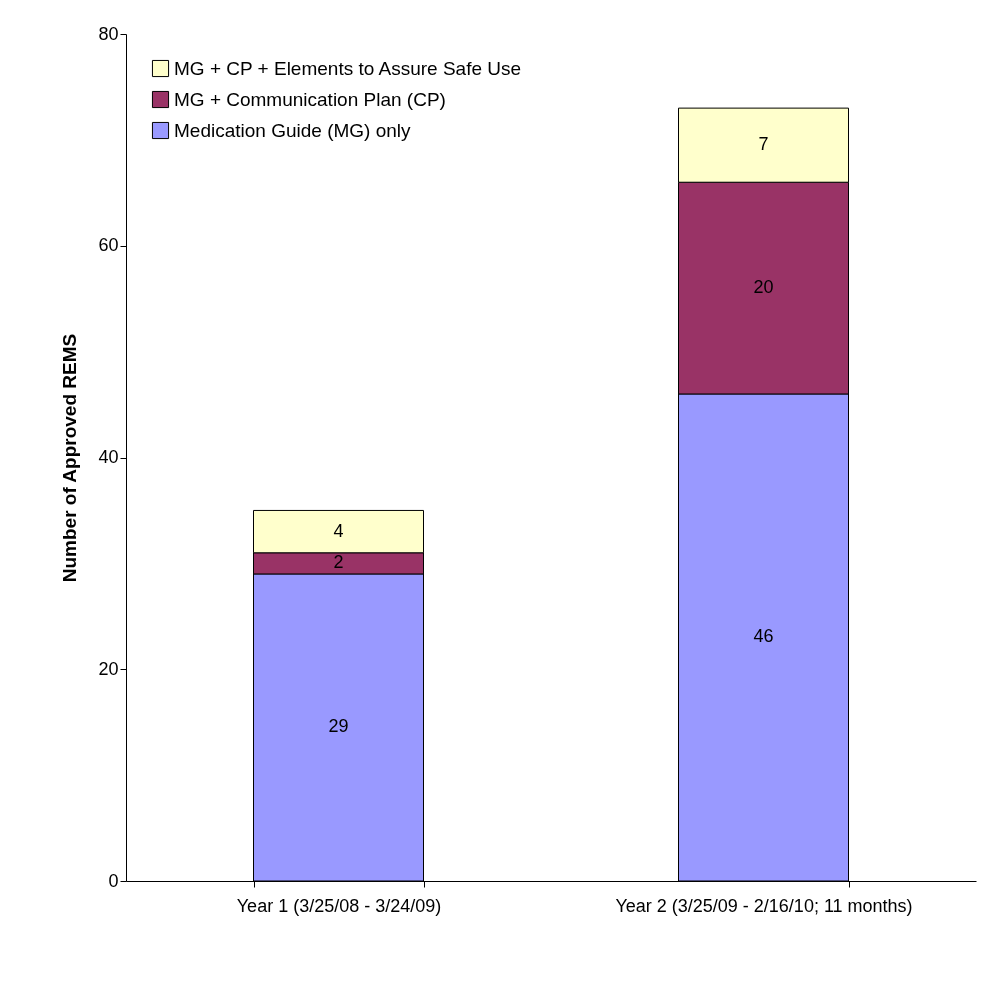  Describe the element at coordinates (763, 636) in the screenshot. I see `data-label: 46` at that location.